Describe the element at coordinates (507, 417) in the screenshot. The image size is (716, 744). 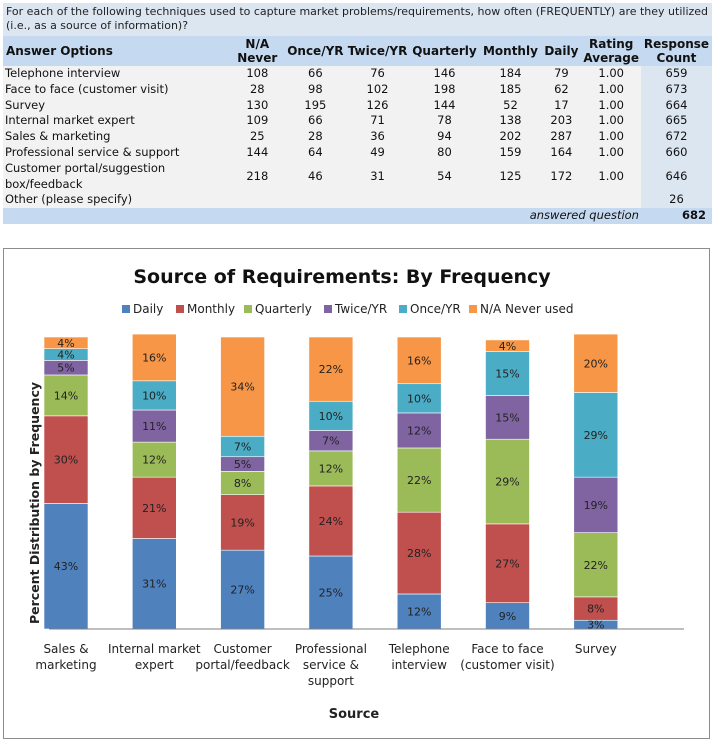
I see `data-label: 15%` at that location.